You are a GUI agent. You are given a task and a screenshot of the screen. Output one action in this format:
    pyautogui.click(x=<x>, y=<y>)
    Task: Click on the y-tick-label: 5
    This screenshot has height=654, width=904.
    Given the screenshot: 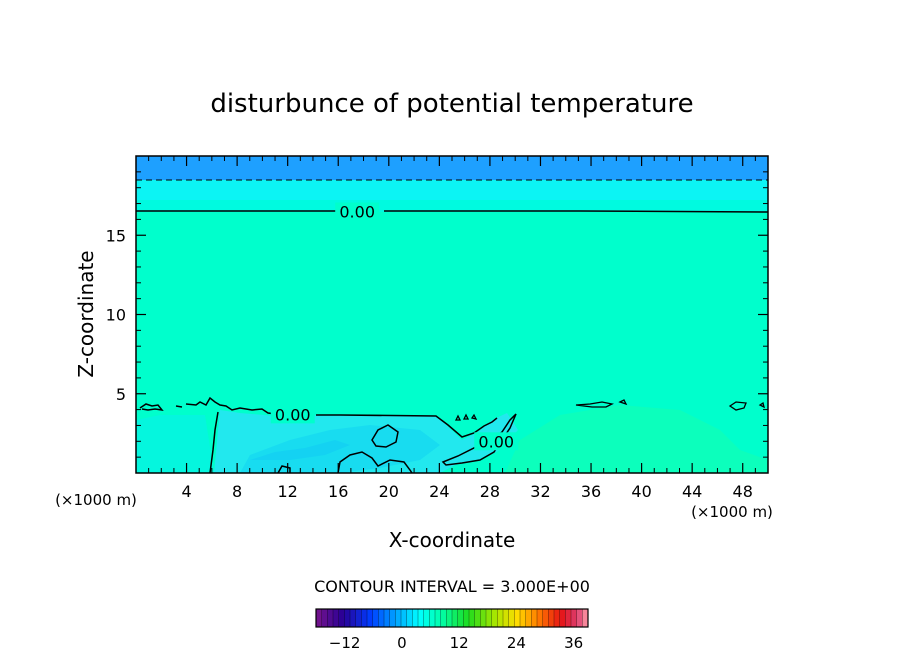 What is the action you would take?
    pyautogui.click(x=121, y=394)
    